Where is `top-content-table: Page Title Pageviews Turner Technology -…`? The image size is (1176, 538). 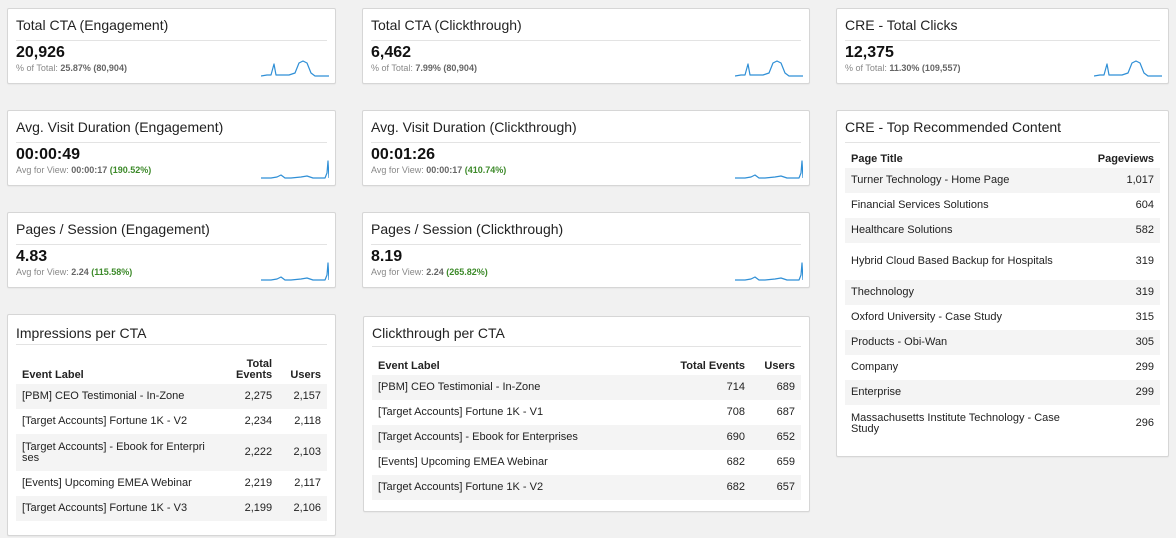 top-content-table: Page Title Pageviews Turner Technology -… is located at coordinates (1002, 297).